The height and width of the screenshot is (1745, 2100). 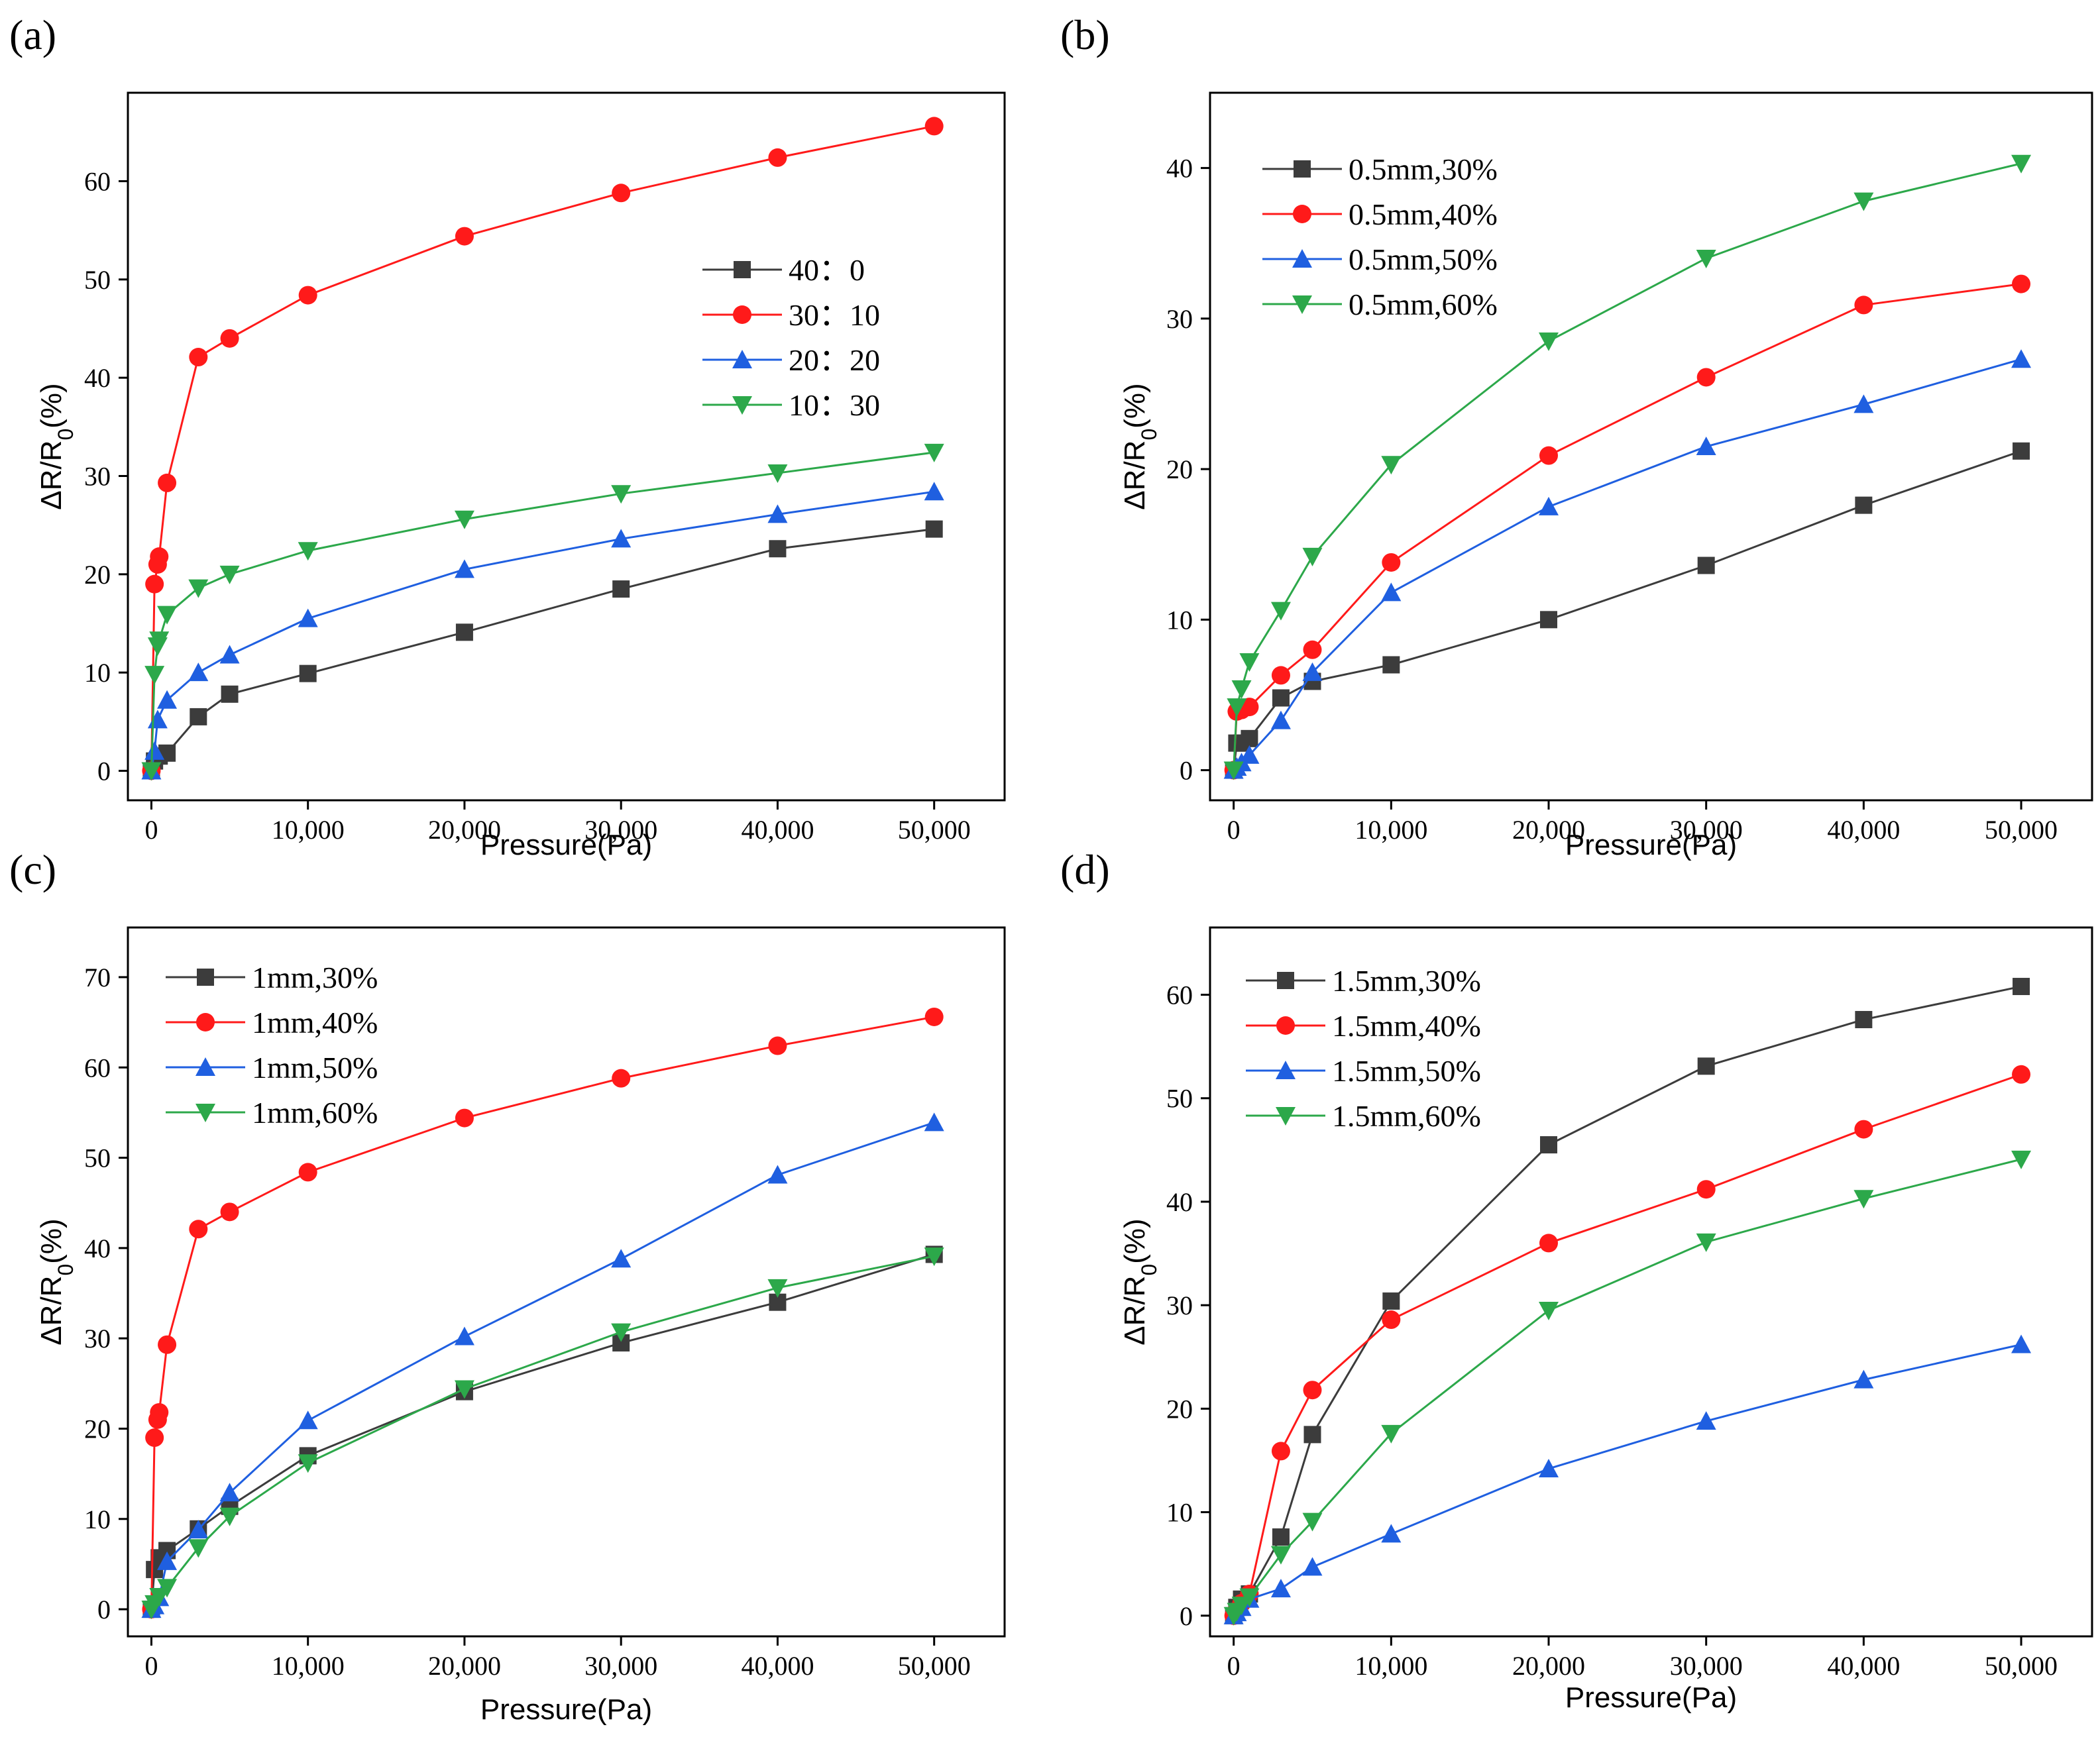 I want to click on legend-label: 1.5mm,30%, so click(x=1406, y=981).